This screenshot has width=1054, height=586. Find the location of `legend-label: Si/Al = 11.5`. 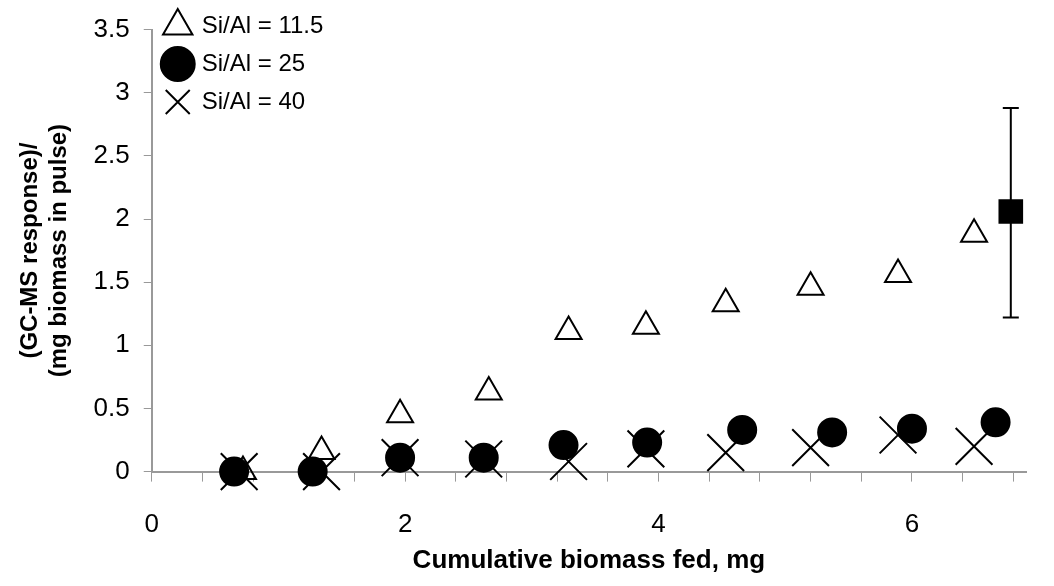

legend-label: Si/Al = 11.5 is located at coordinates (262, 24).